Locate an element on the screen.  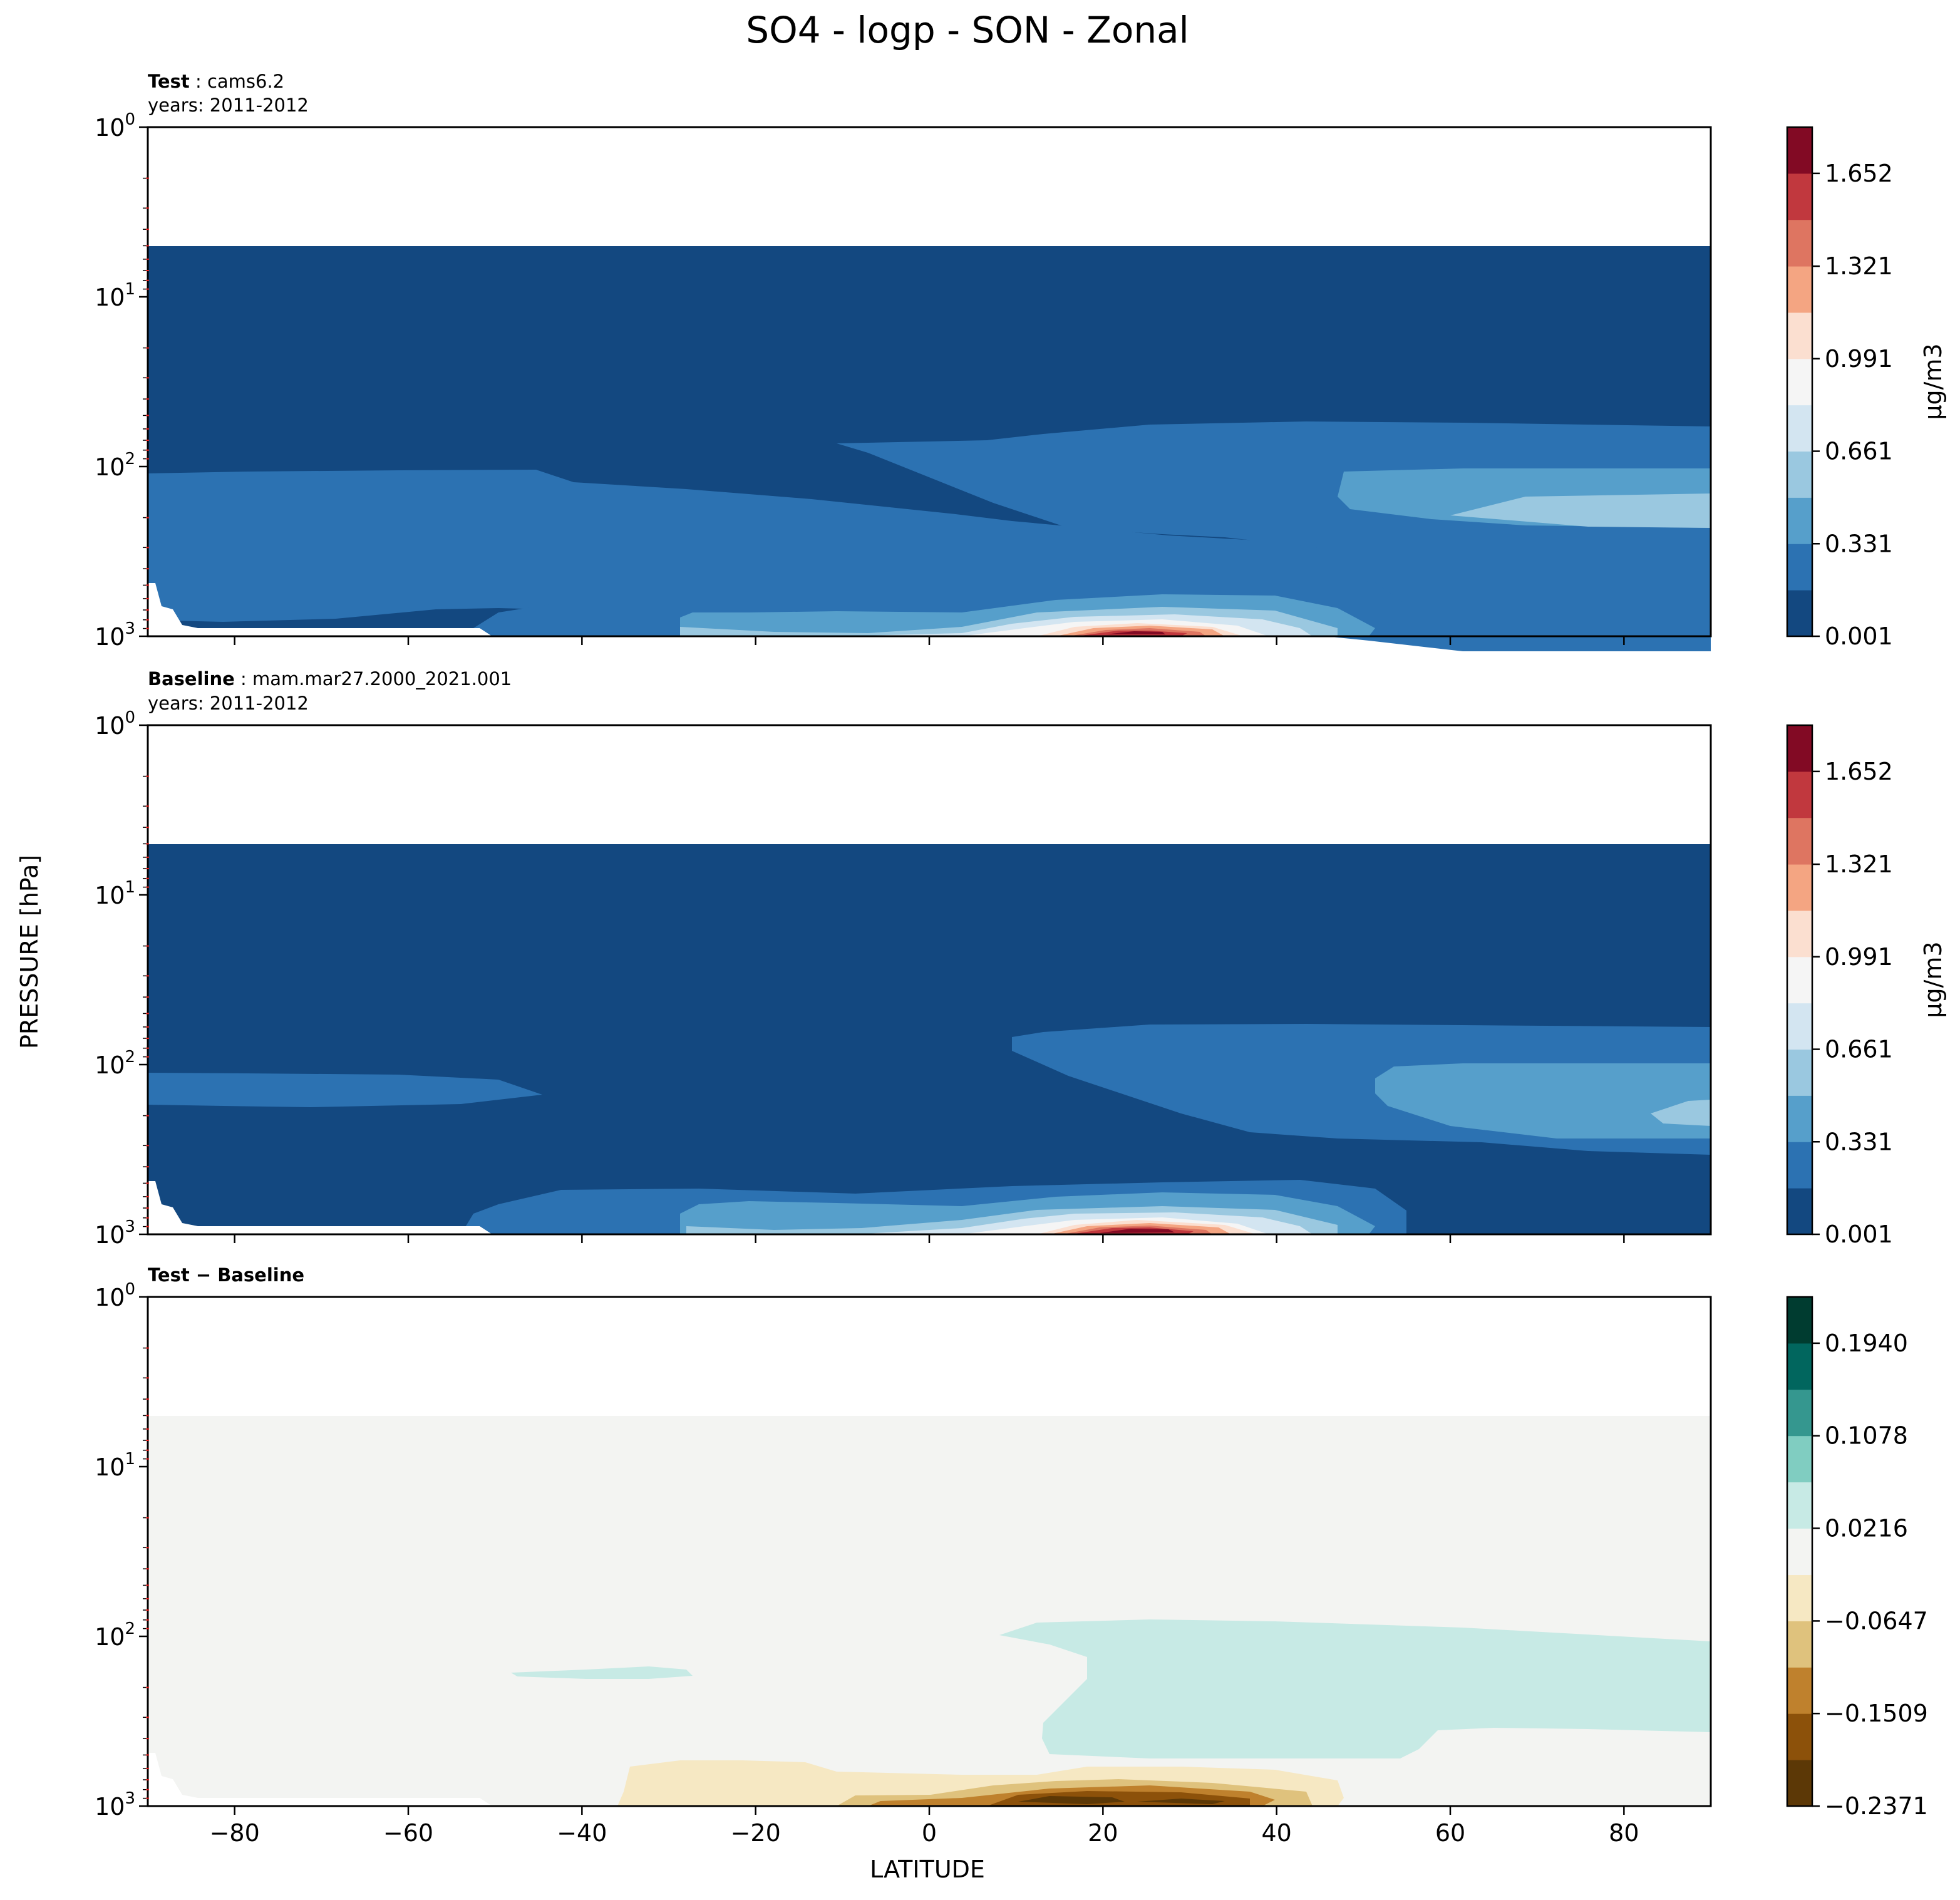
colorbar-tick-label: 0.001 is located at coordinates (1859, 1234).